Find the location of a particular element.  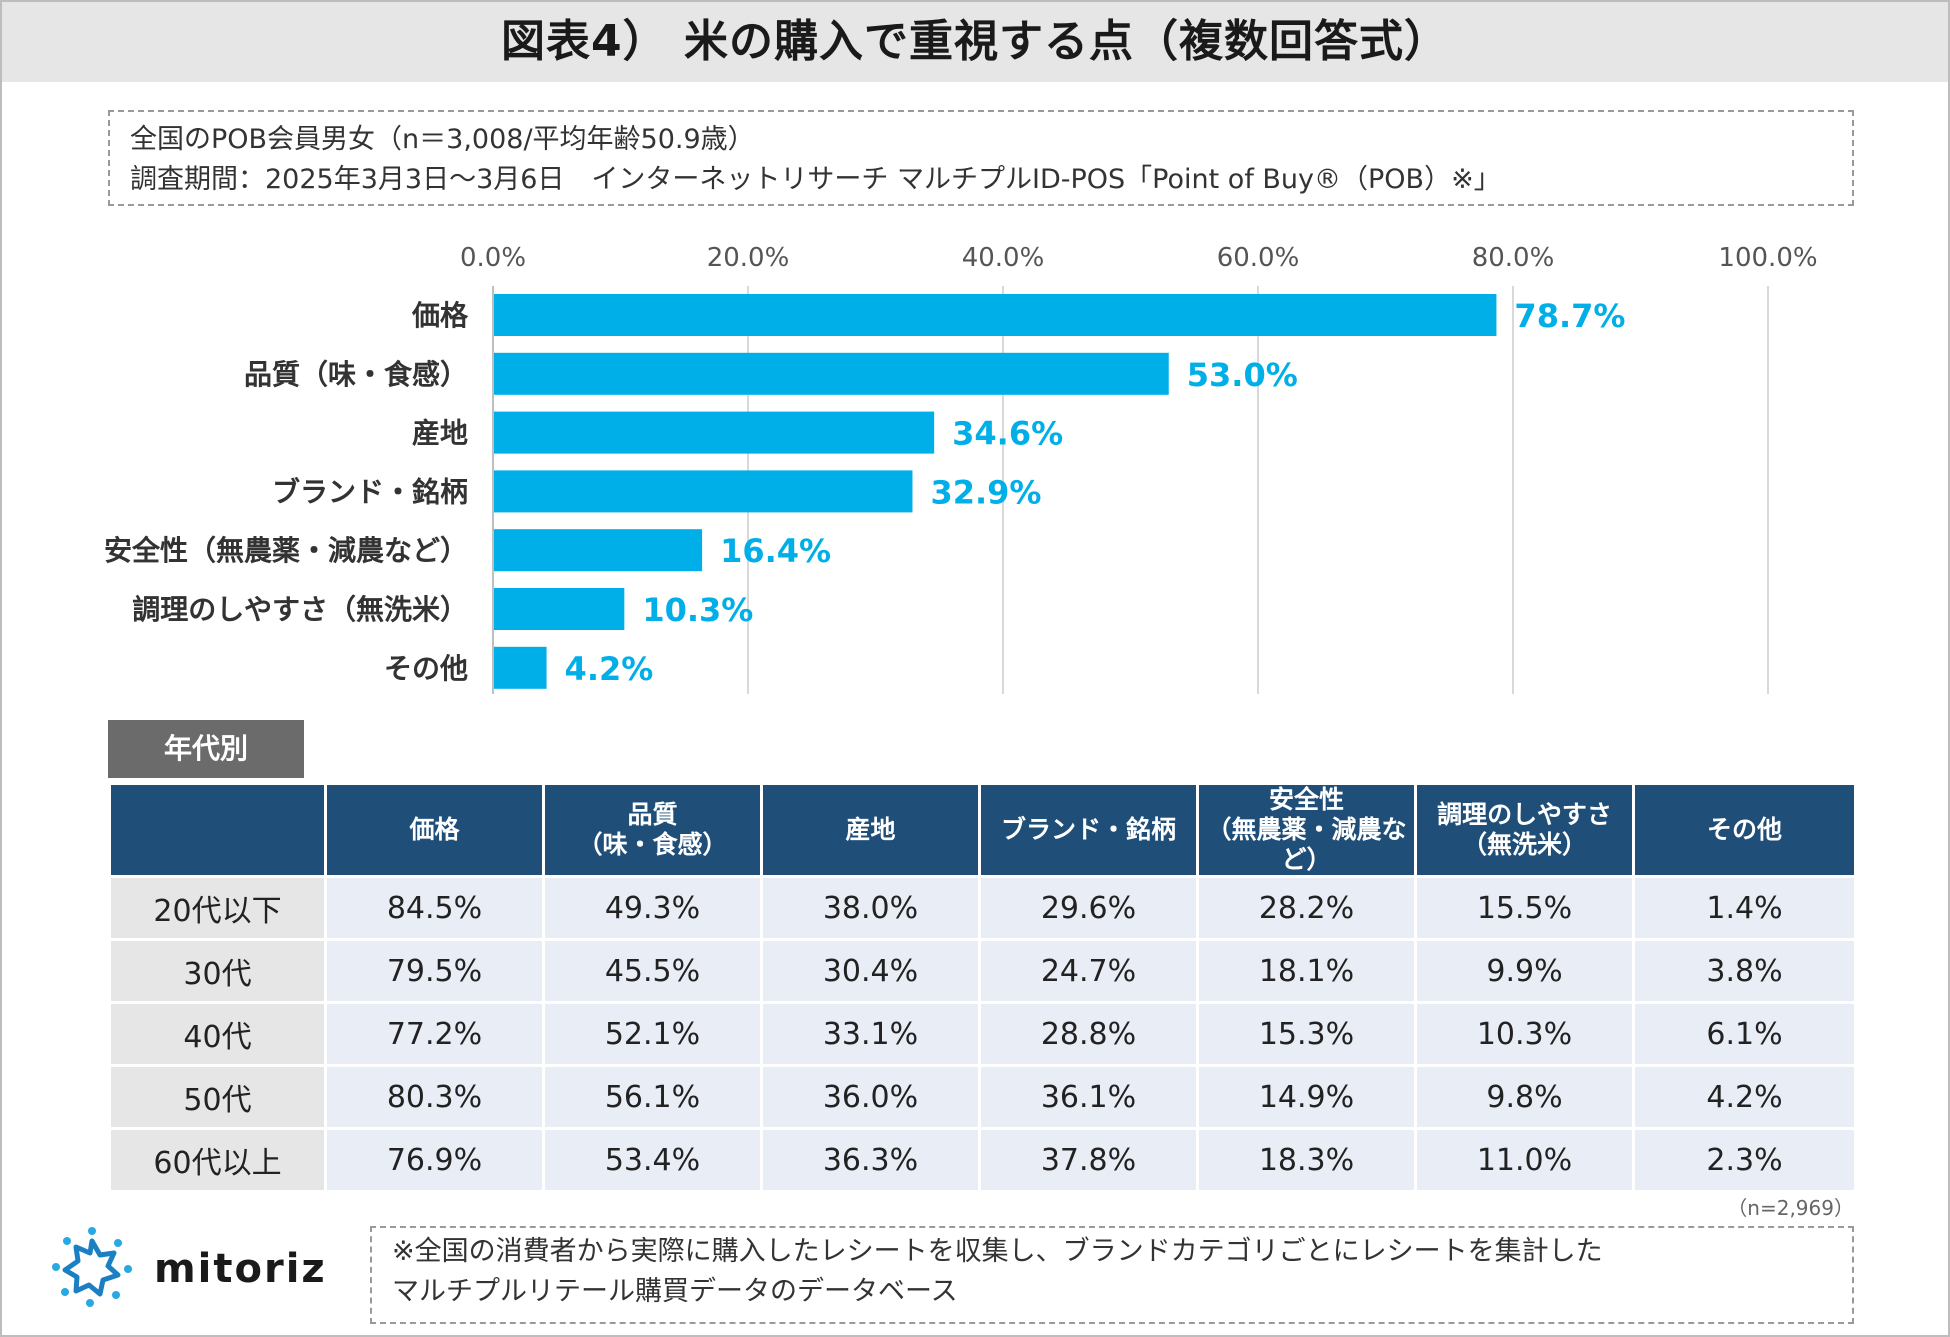

category-label: ブランド・銘柄 is located at coordinates (370, 491).